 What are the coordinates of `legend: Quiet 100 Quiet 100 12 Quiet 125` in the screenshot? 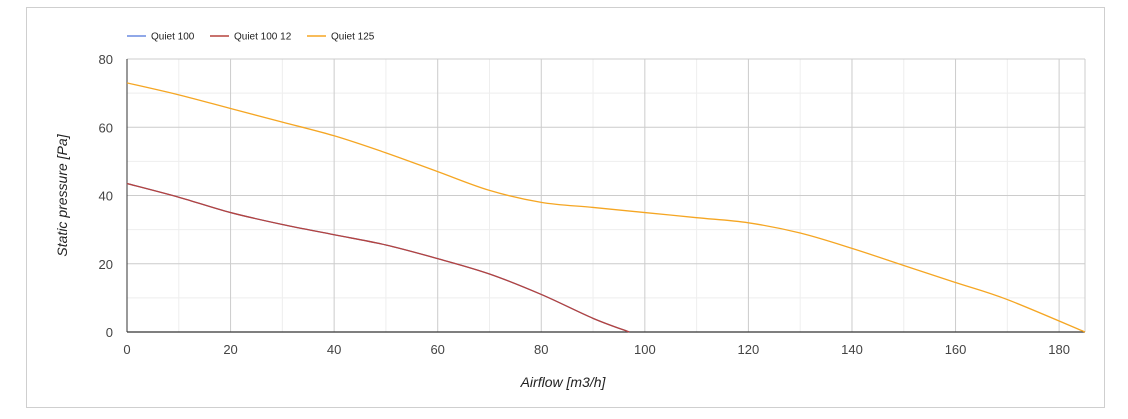 It's located at (251, 37).